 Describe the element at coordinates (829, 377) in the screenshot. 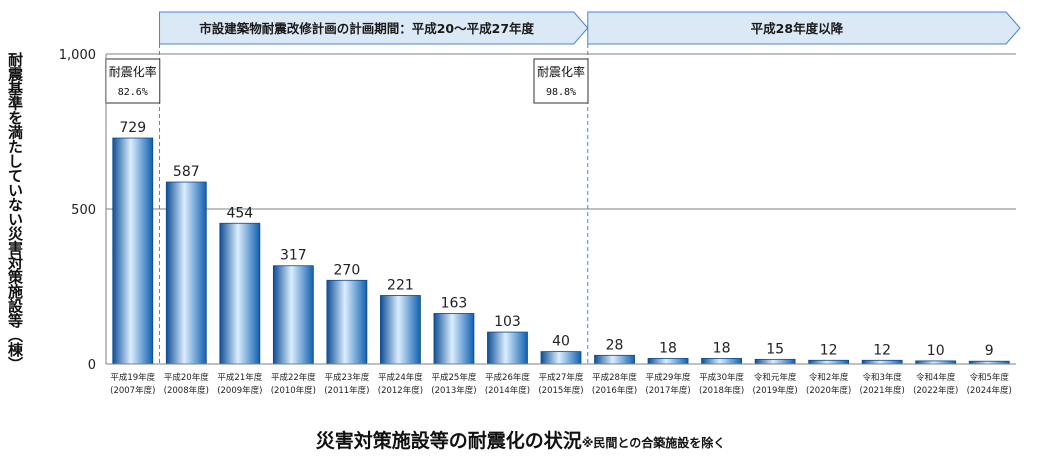

I see `x-tick-label: 令和2年度` at that location.